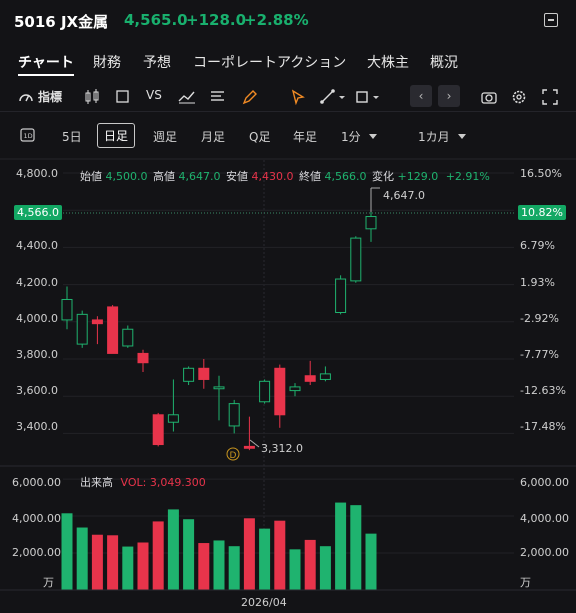 The image size is (576, 613). Describe the element at coordinates (187, 97) in the screenshot. I see `compare-icon` at that location.